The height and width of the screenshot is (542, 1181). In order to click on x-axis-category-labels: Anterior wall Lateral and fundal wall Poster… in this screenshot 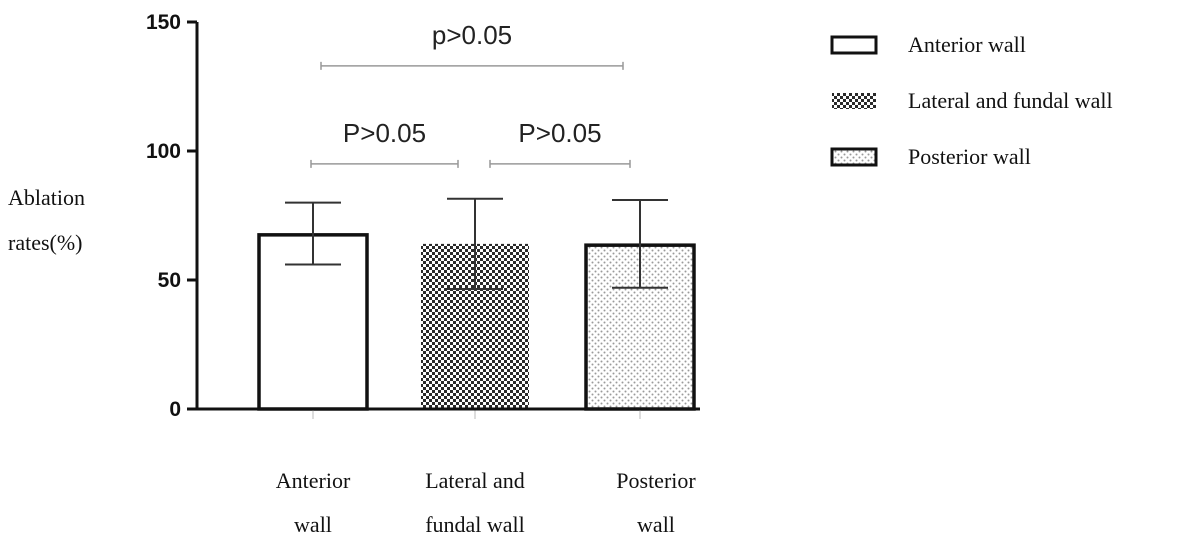, I will do `click(486, 502)`.